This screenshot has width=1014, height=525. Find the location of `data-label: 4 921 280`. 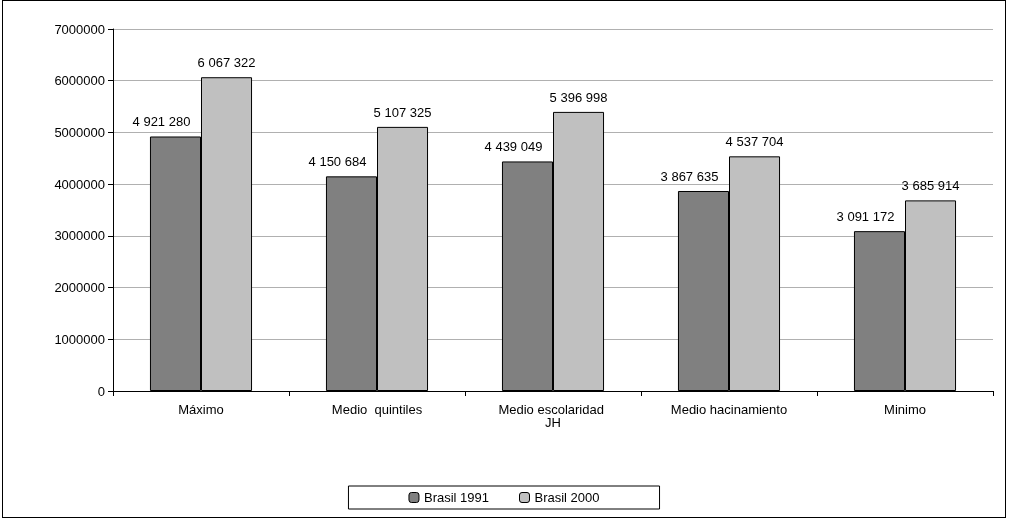

data-label: 4 921 280 is located at coordinates (161, 122).